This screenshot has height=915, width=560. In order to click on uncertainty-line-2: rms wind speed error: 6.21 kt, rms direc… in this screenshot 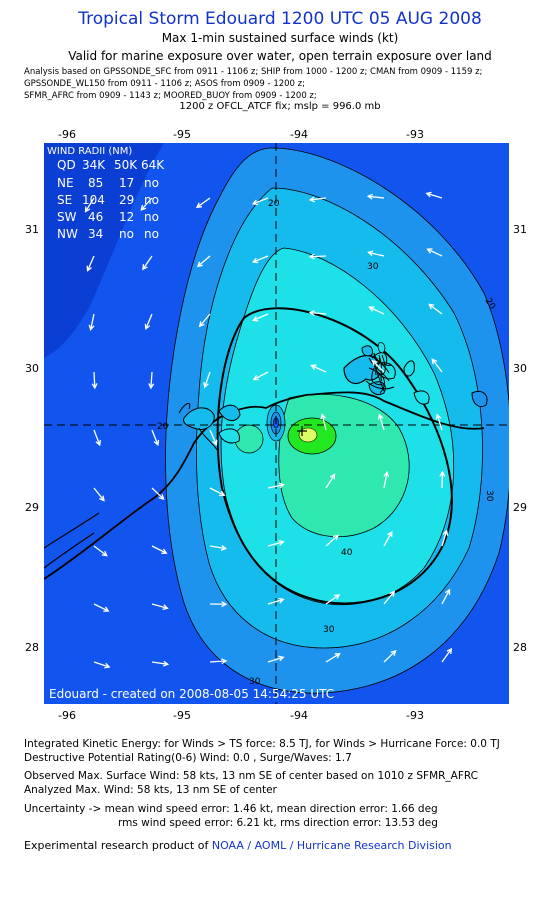, I will do `click(278, 823)`.